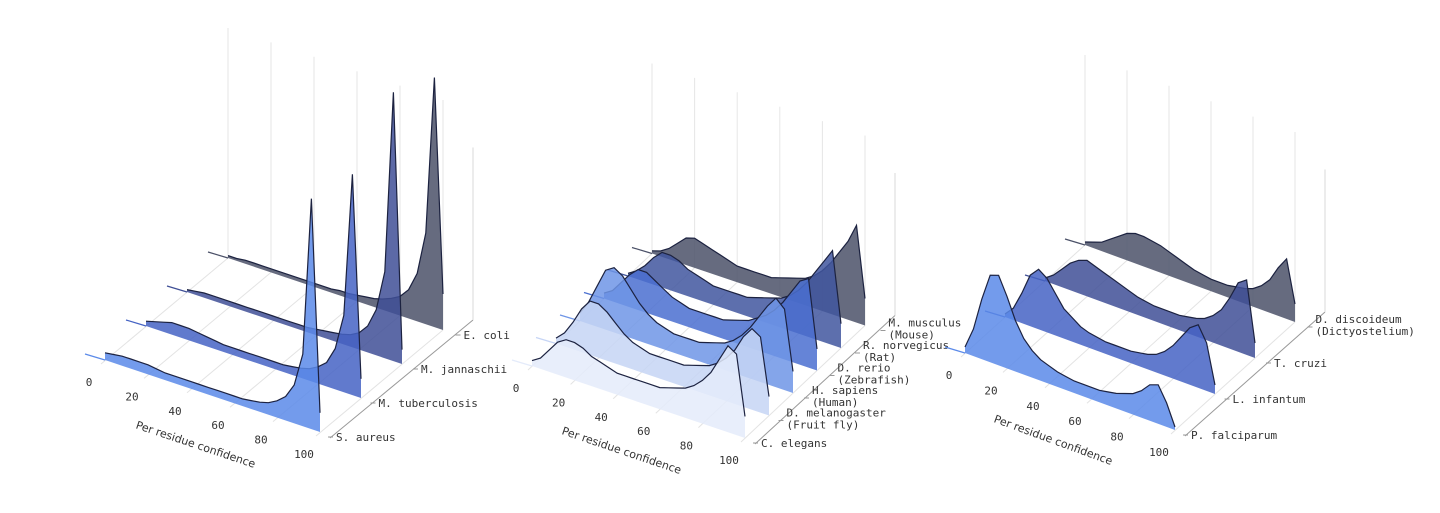 This screenshot has height=513, width=1440. What do you see at coordinates (1300, 363) in the screenshot?
I see `series-label: T. cruzi` at bounding box center [1300, 363].